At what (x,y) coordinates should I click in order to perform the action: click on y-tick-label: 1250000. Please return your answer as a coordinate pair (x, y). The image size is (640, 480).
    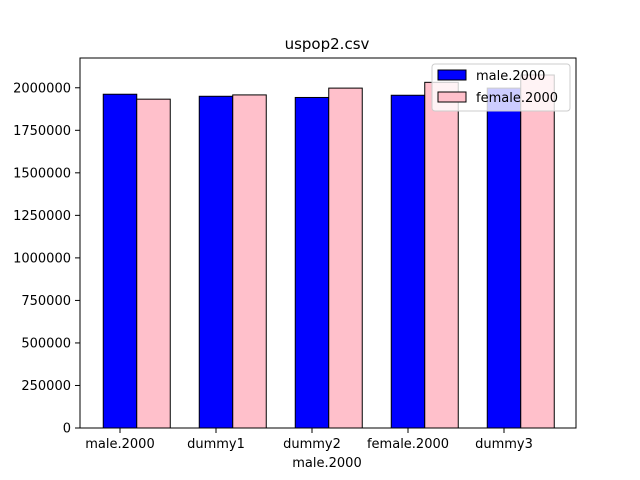
    Looking at the image, I should click on (42, 216).